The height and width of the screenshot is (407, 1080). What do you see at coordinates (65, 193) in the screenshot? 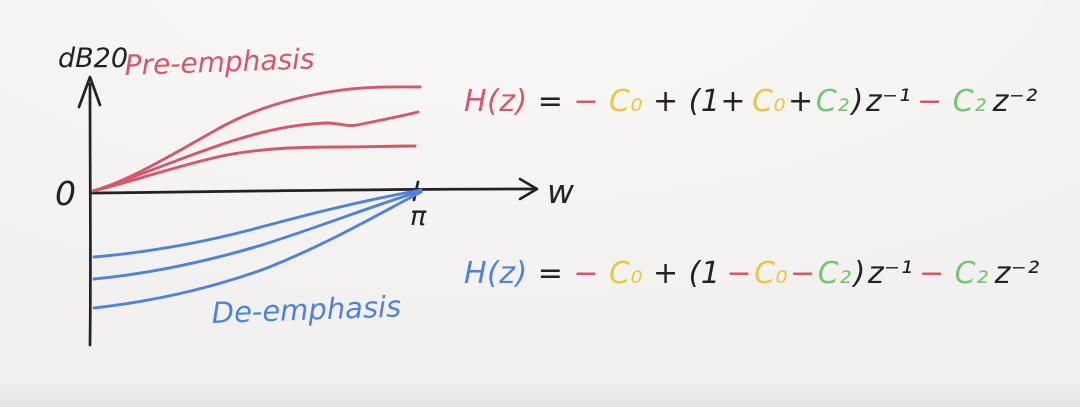
I see `origin-label: 0` at bounding box center [65, 193].